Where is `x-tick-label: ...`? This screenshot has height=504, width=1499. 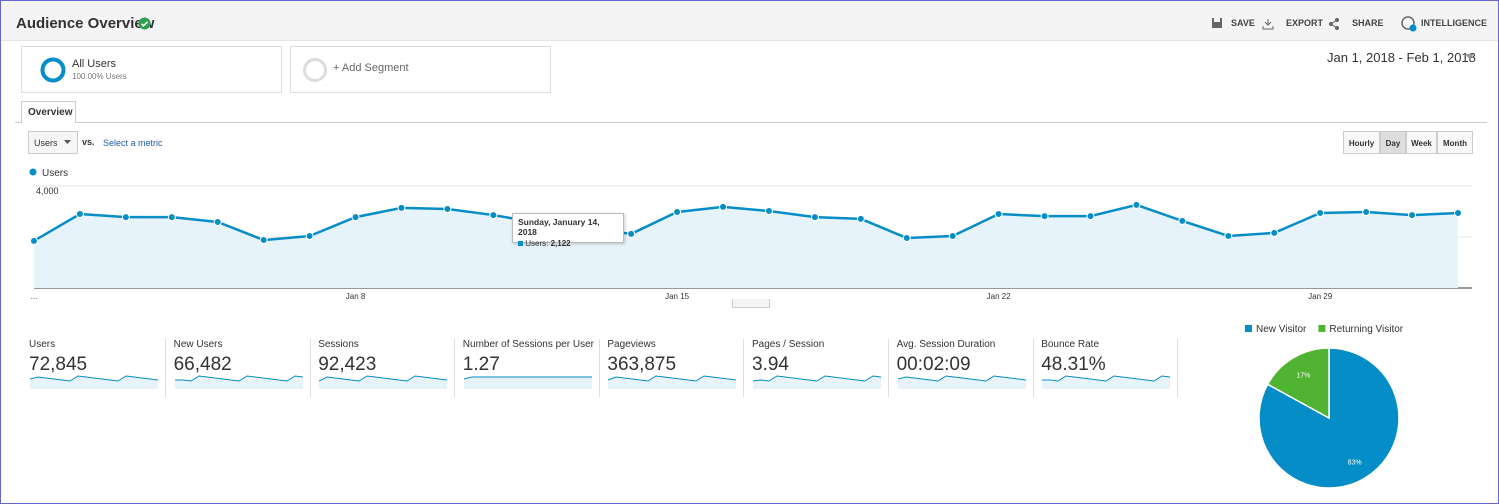 x-tick-label: ... is located at coordinates (34, 296).